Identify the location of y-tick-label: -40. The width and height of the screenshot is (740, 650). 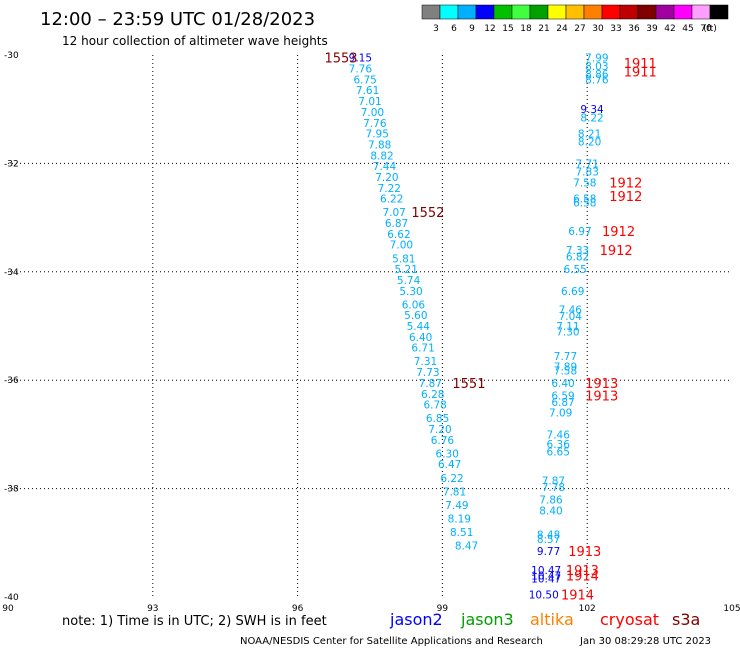
(11, 598).